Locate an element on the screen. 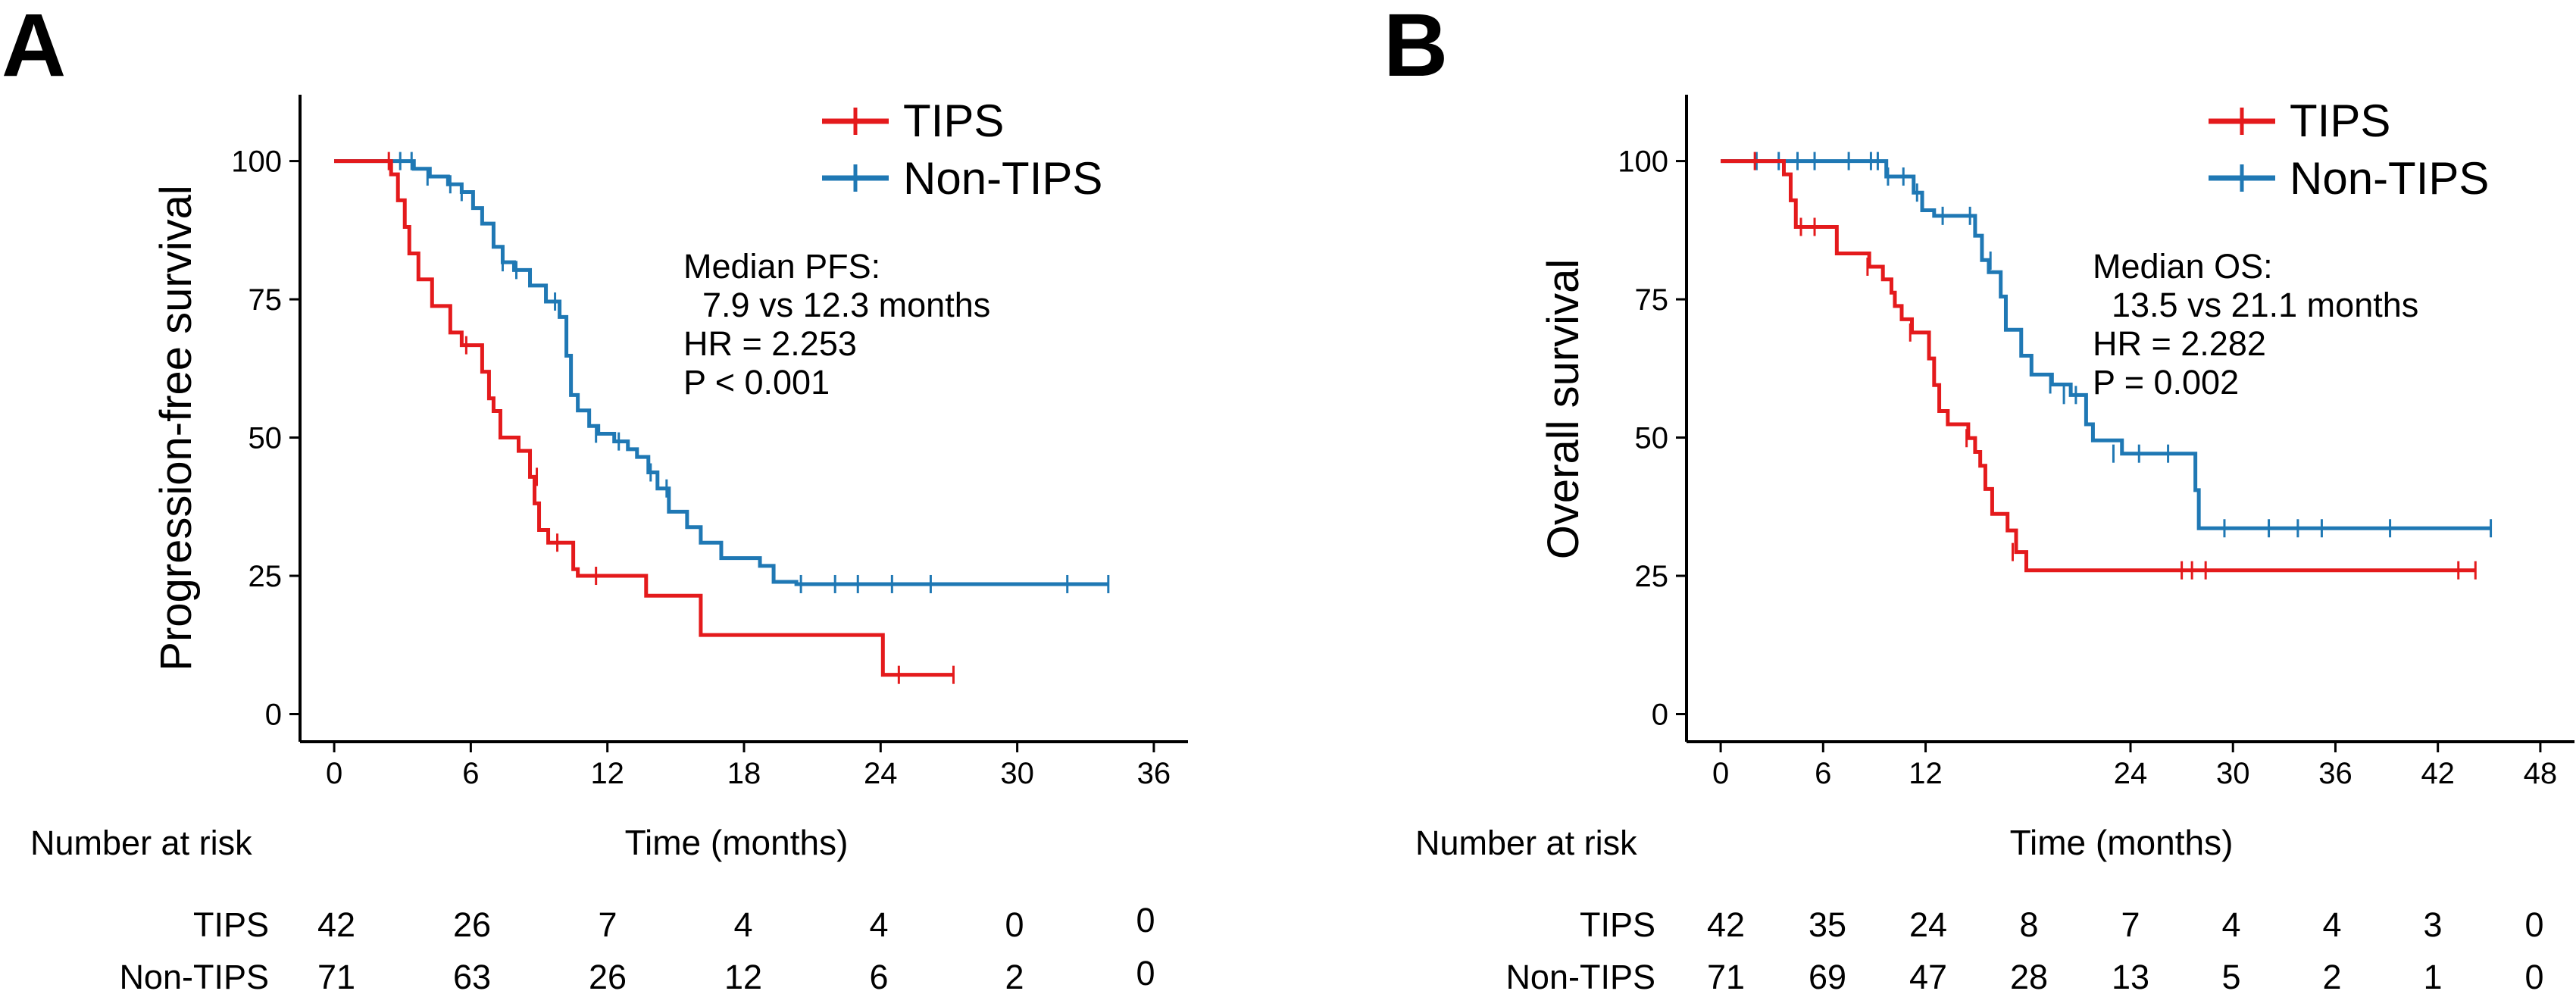  panel-letter: B is located at coordinates (1415, 47).